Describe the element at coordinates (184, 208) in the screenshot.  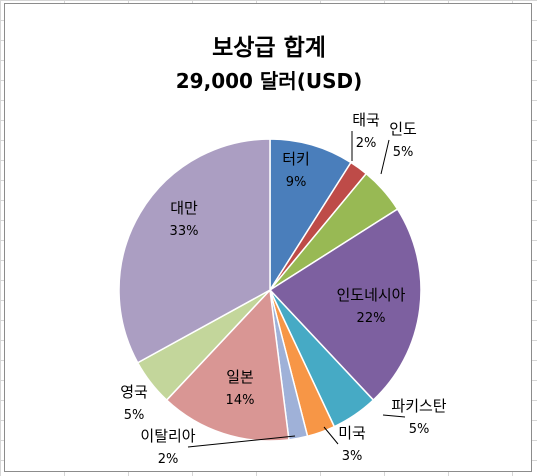
I see `slice-label-10: 대만` at that location.